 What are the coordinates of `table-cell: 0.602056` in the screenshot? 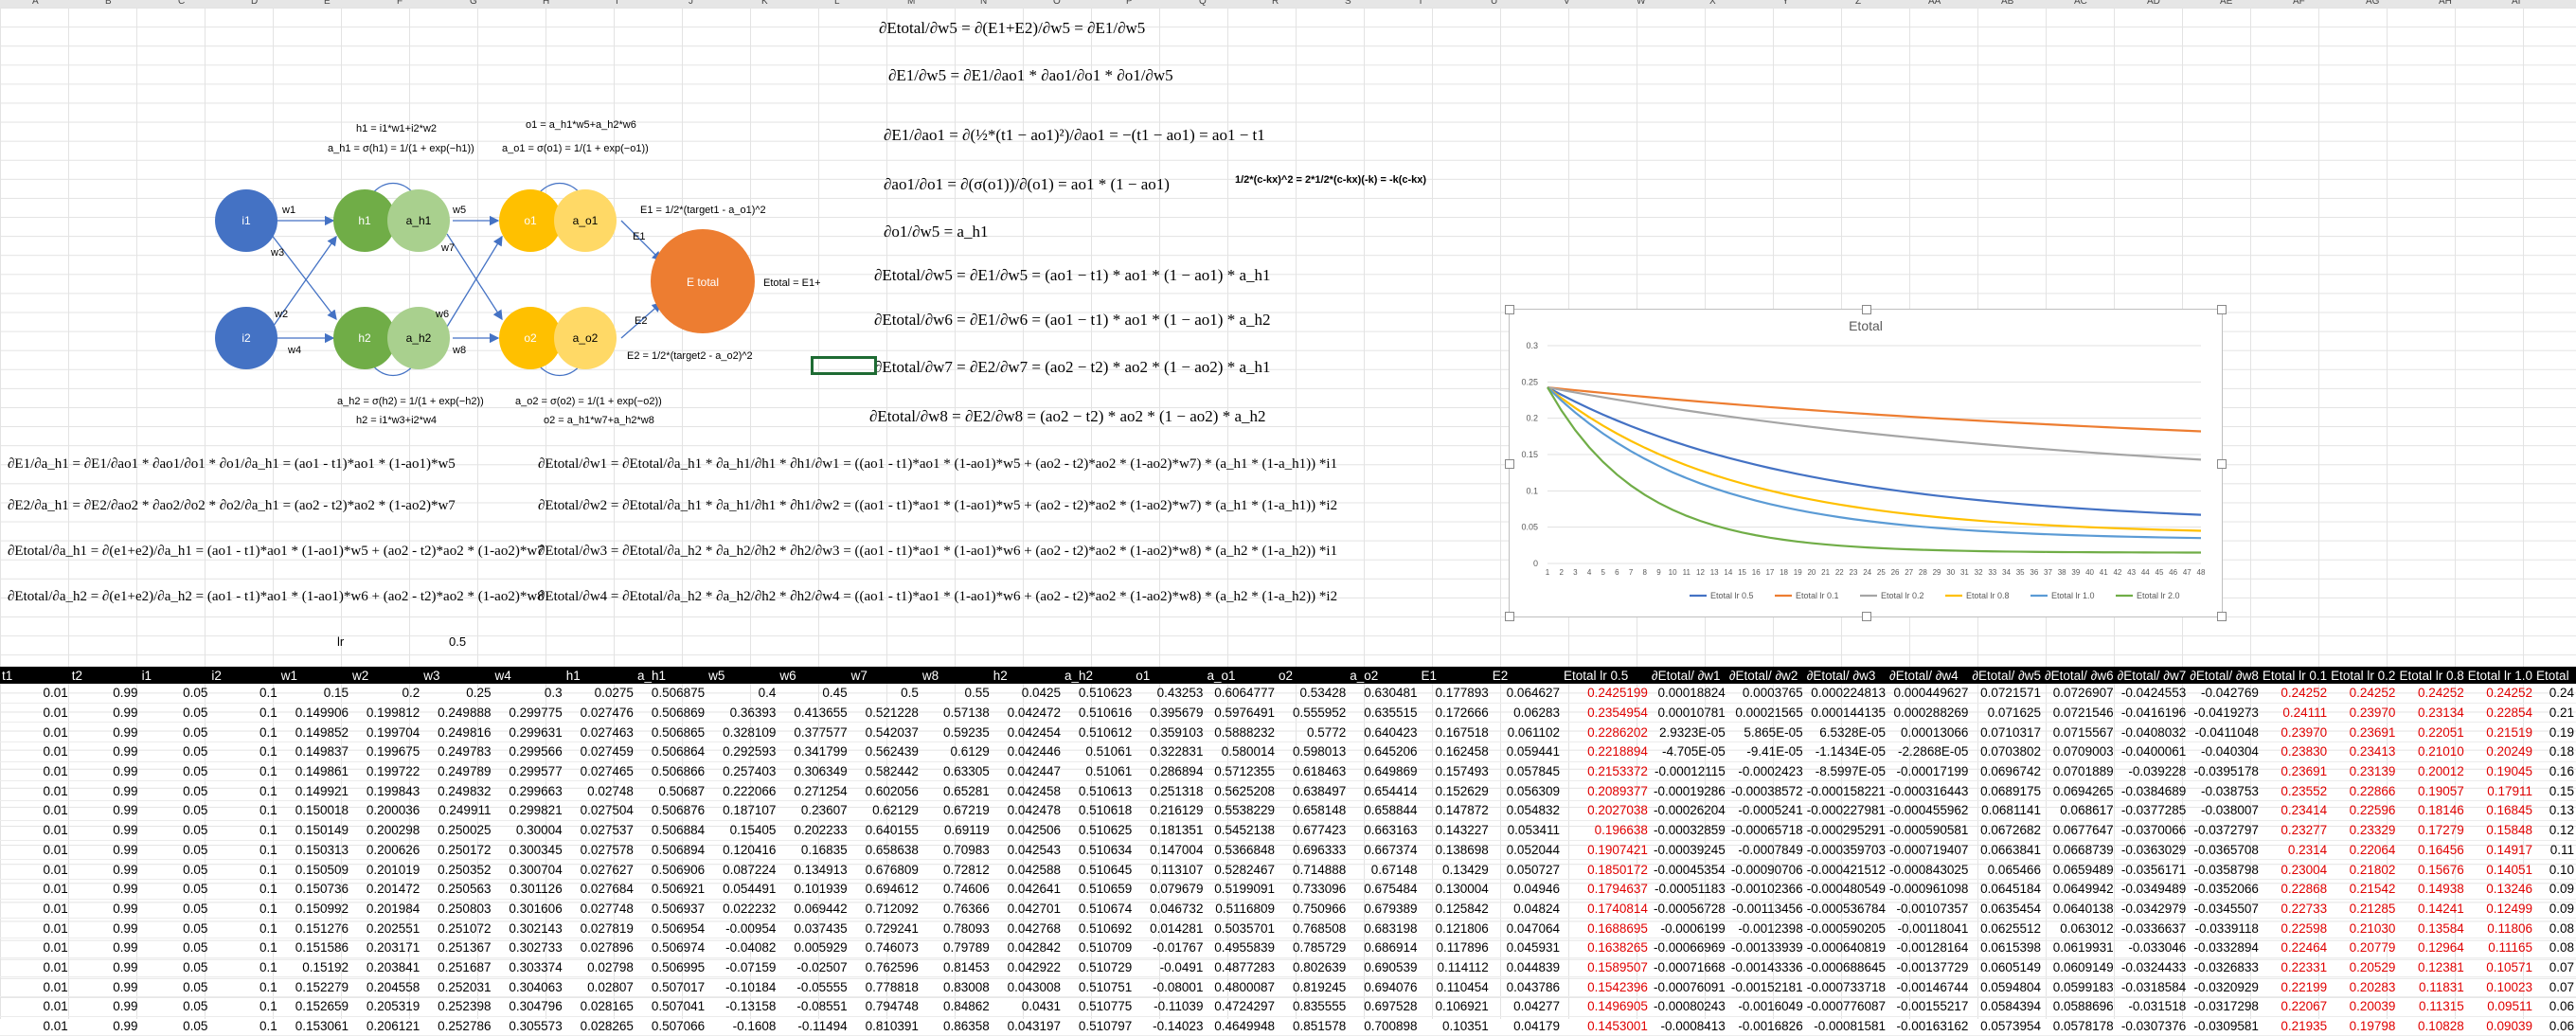 It's located at (885, 791).